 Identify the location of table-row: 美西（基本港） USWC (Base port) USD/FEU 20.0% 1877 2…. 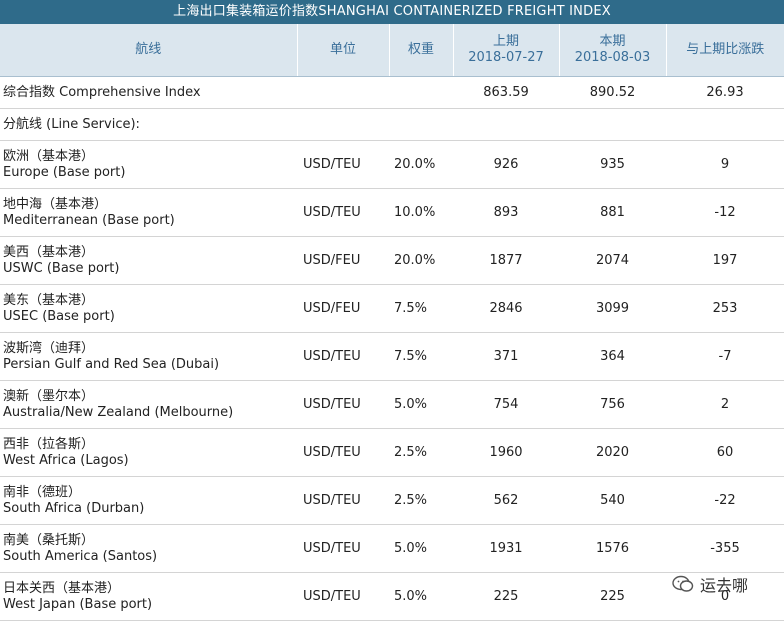
(392, 260).